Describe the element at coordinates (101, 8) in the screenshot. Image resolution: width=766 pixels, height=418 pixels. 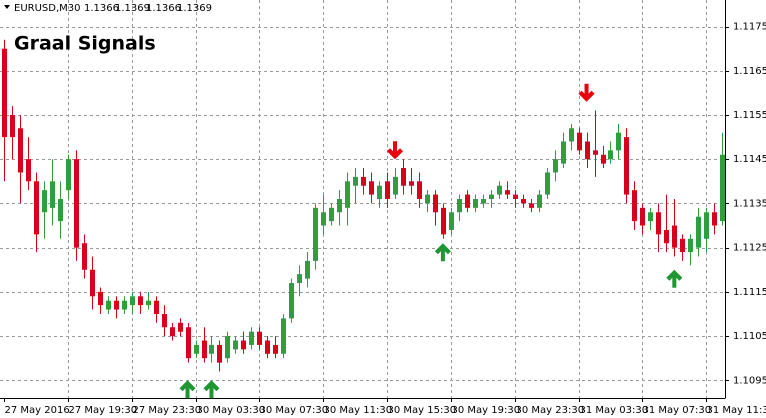
I see `last-open: 1.1366` at that location.